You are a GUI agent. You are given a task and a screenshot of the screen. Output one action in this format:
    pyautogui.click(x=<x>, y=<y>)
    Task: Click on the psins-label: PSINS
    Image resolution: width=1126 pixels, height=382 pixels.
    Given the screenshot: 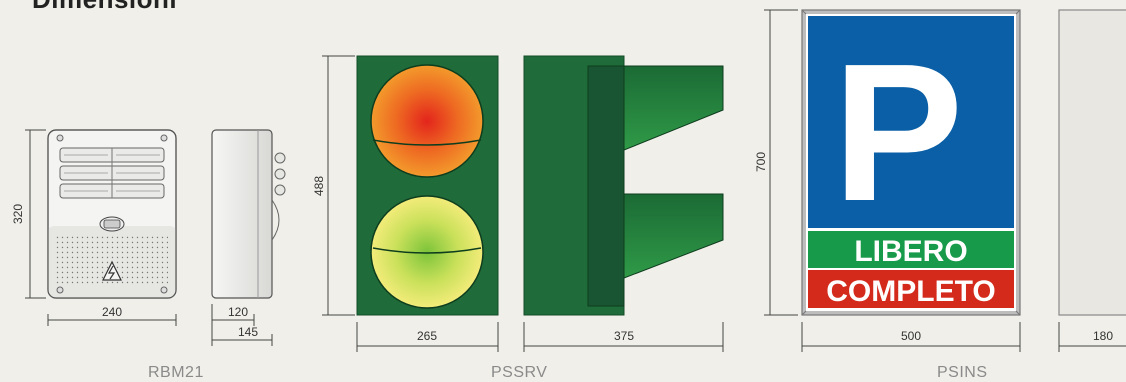 What is the action you would take?
    pyautogui.click(x=962, y=372)
    